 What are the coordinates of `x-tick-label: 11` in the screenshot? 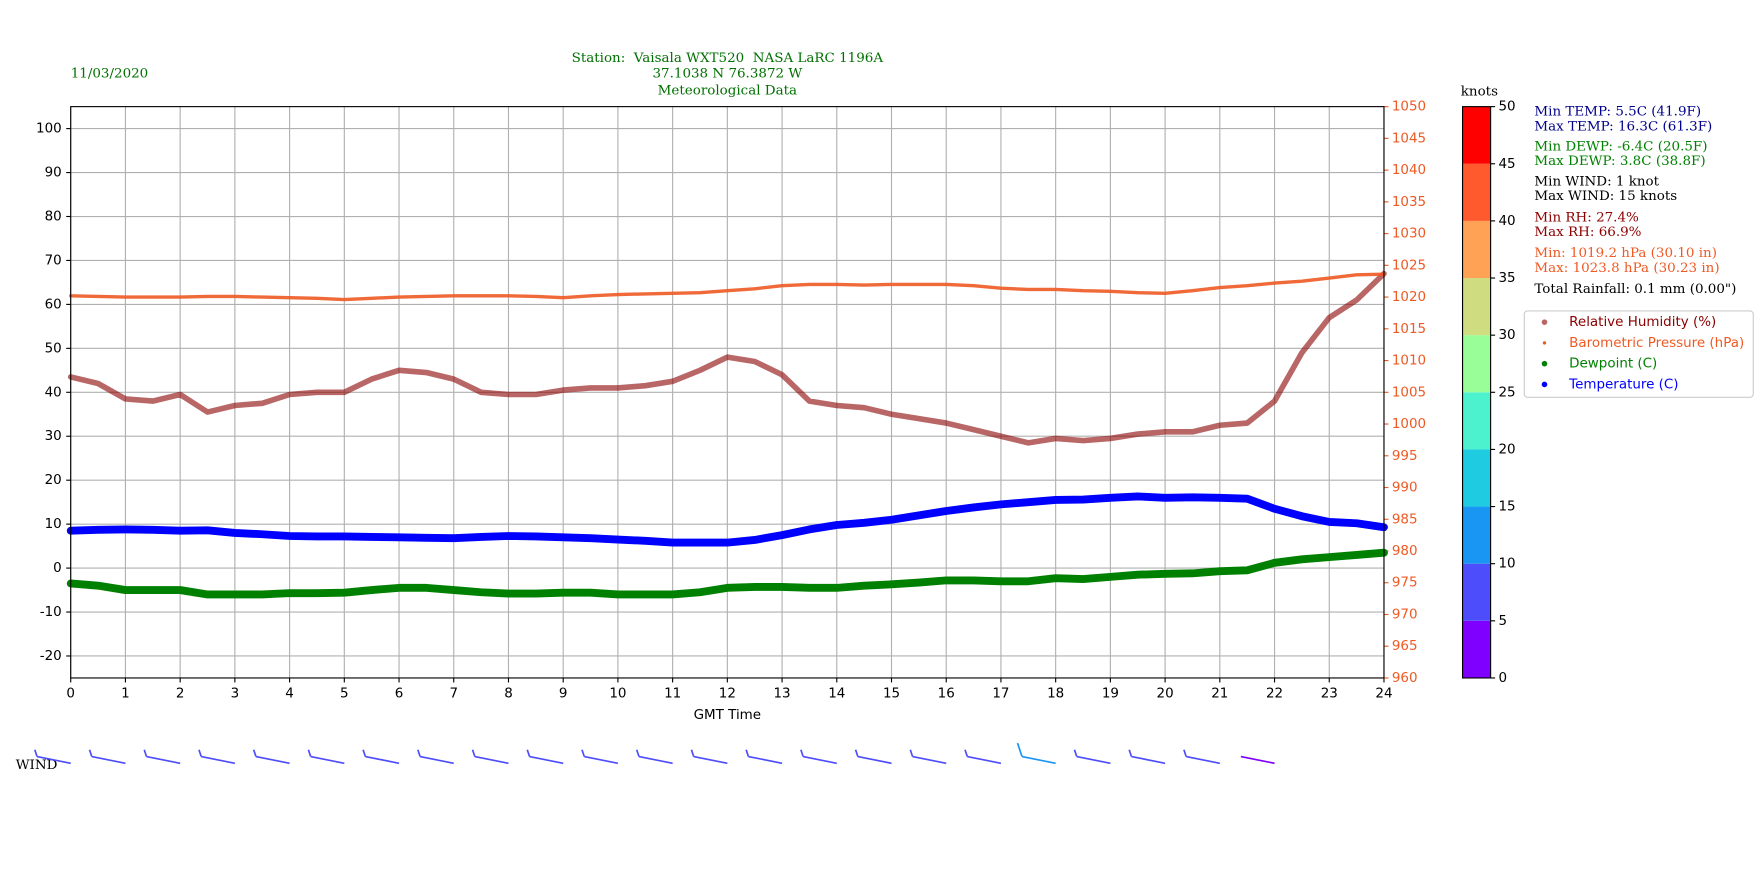 It's located at (672, 694).